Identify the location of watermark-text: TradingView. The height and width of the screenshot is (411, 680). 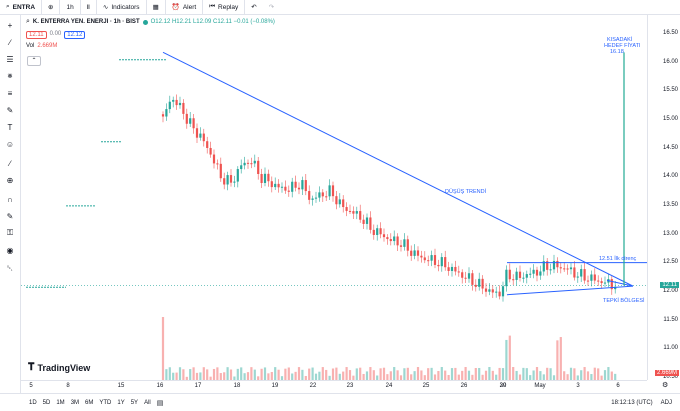
(64, 367).